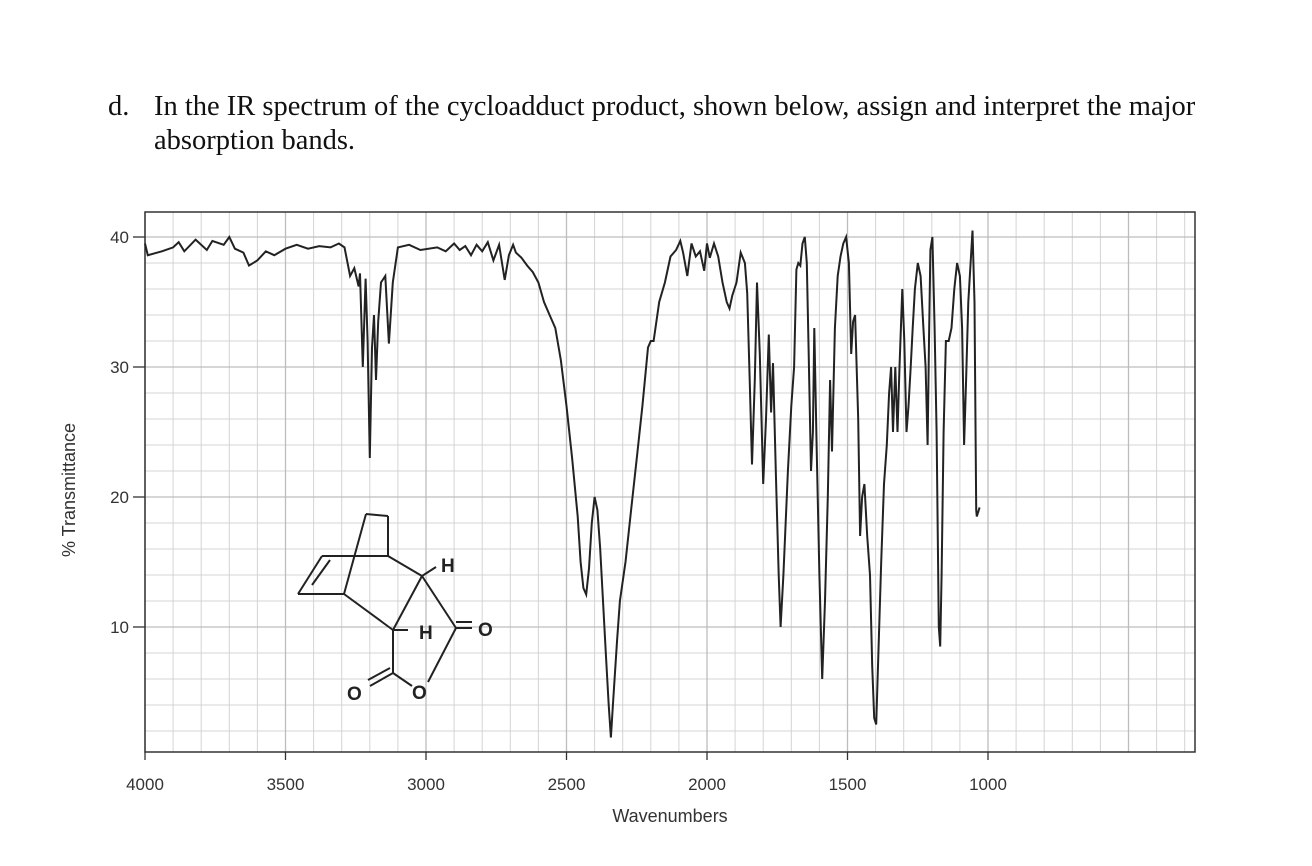 The width and height of the screenshot is (1312, 866). I want to click on y-tick-label: 20, so click(119, 497).